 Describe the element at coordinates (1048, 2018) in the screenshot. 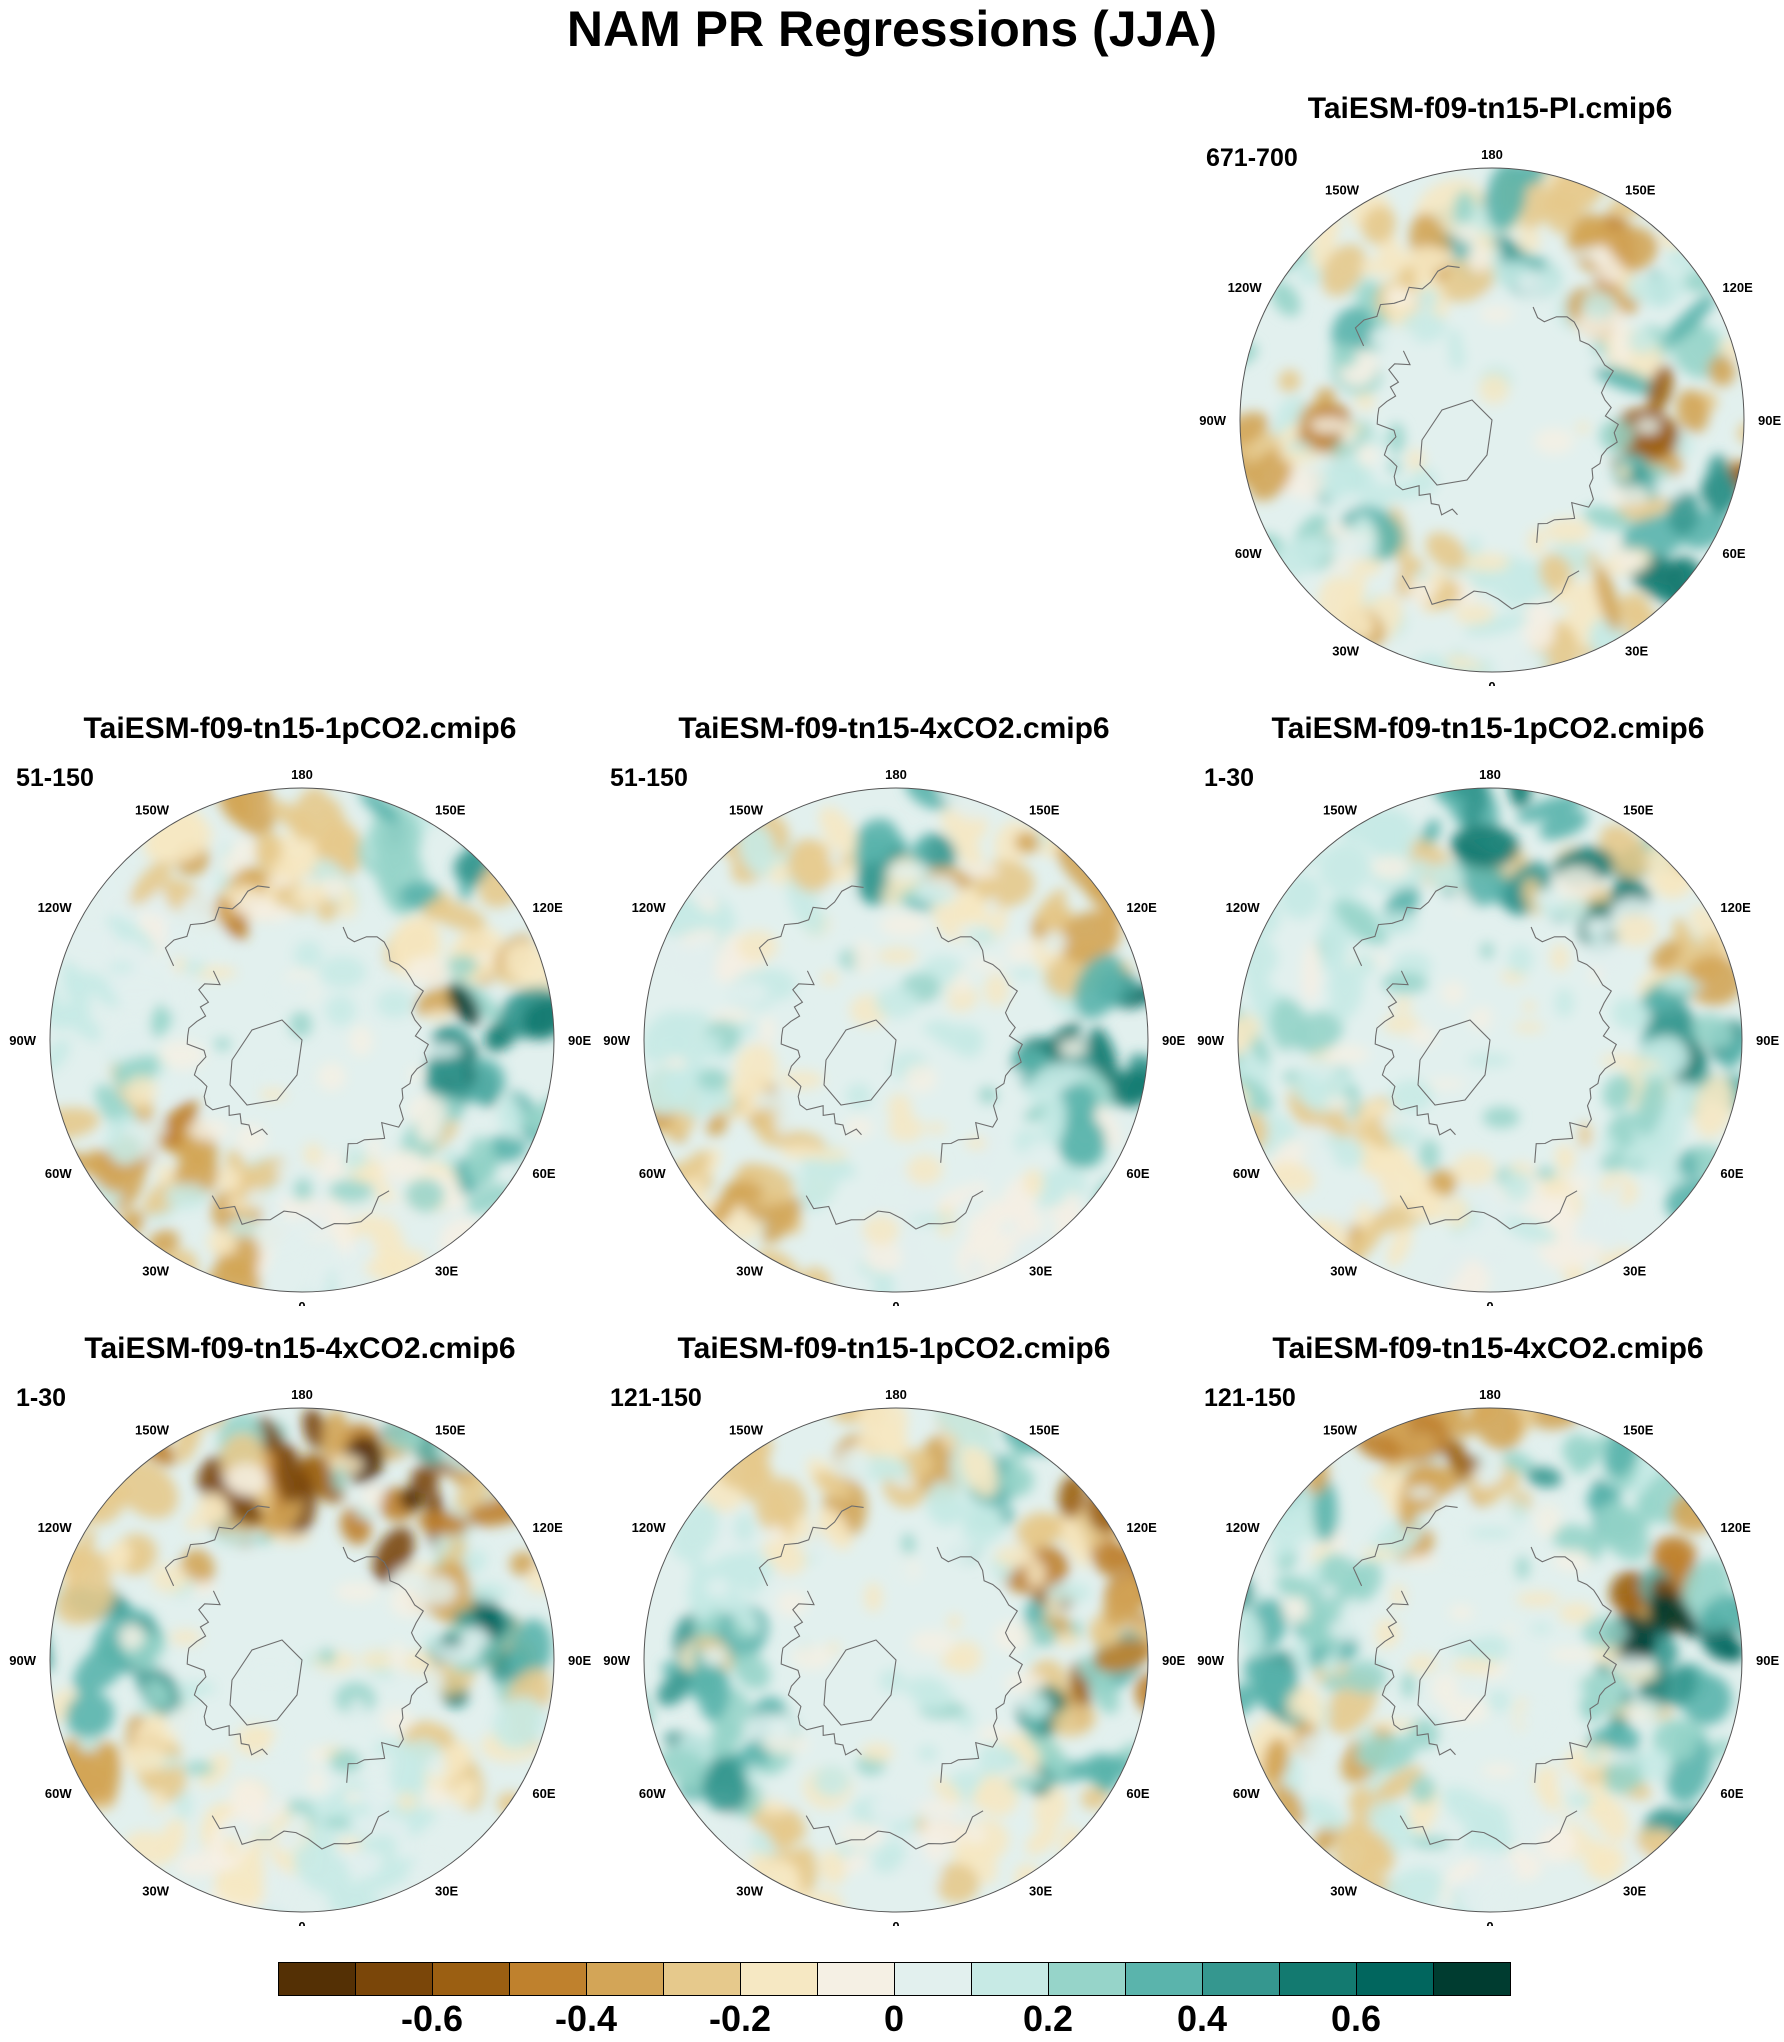

I see `colorbar-label: 0.2` at that location.